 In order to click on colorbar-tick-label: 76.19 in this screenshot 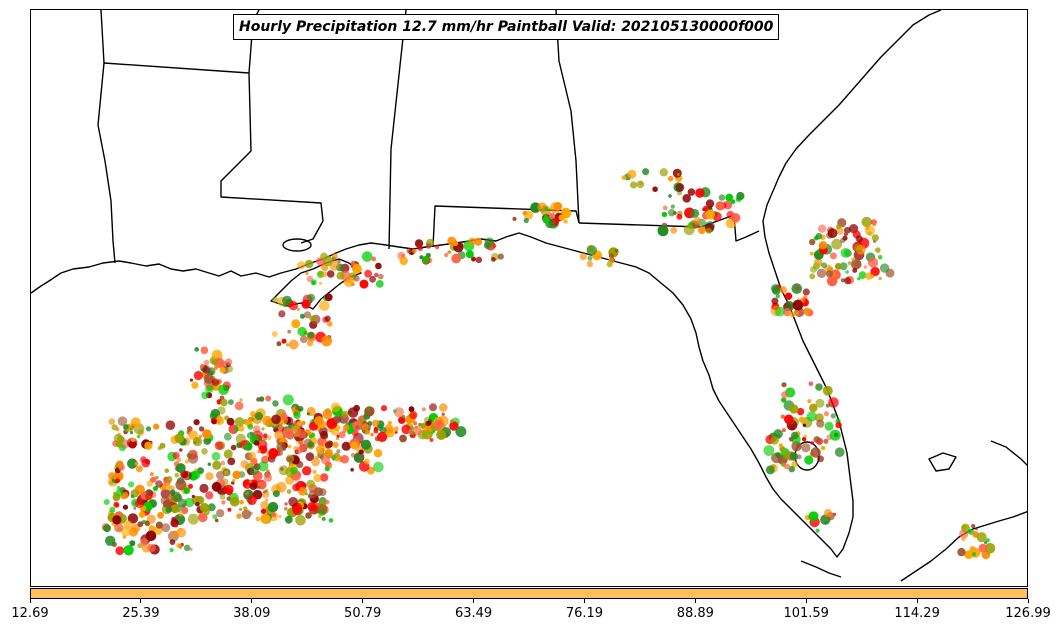, I will do `click(584, 613)`.